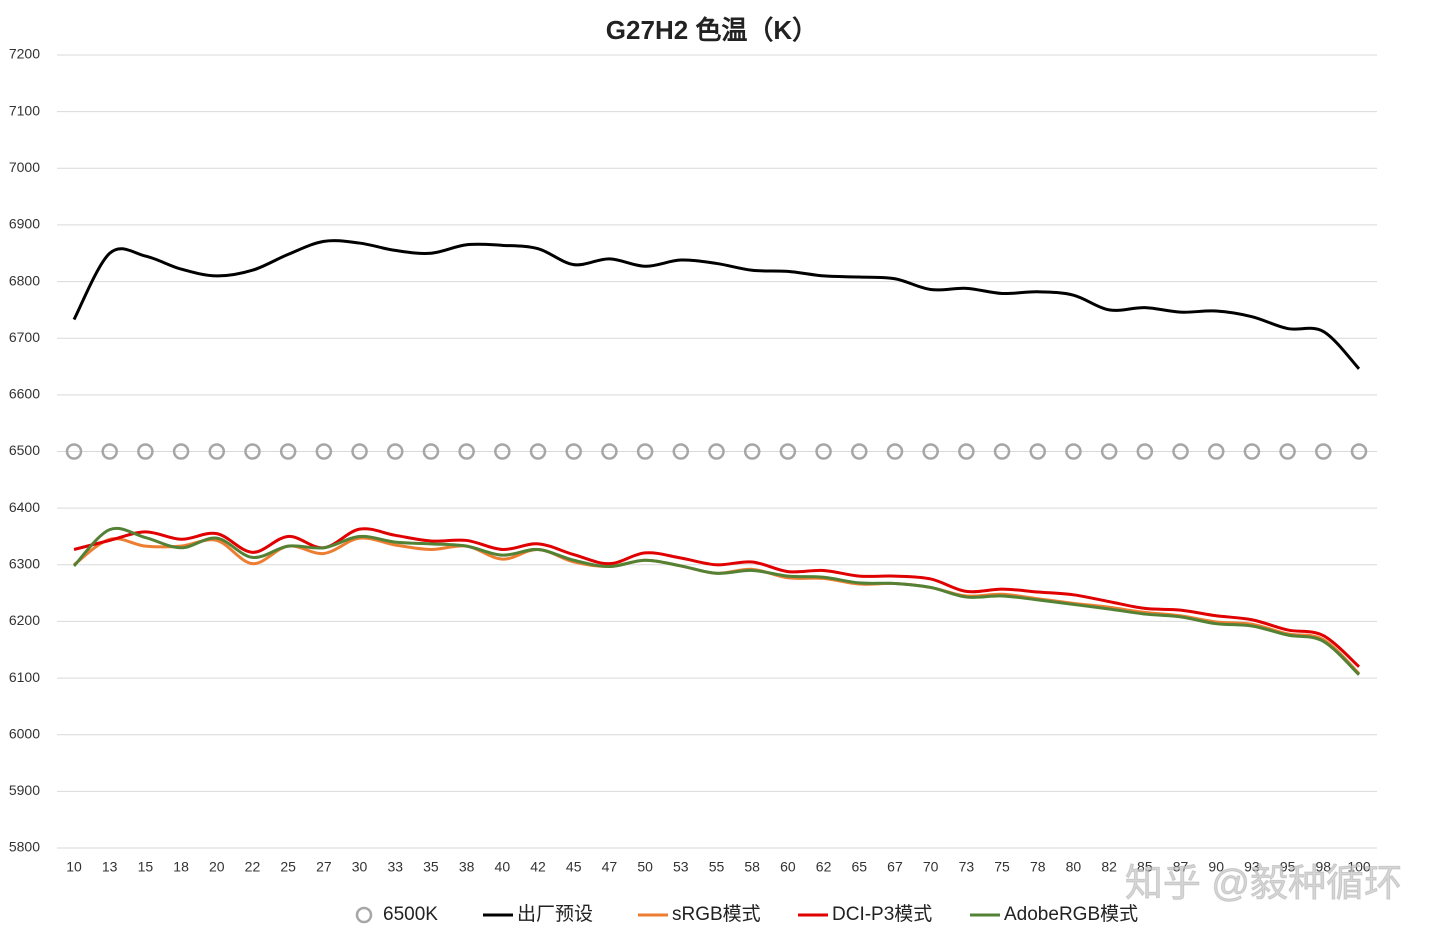  I want to click on x-tick-label: 13, so click(110, 867).